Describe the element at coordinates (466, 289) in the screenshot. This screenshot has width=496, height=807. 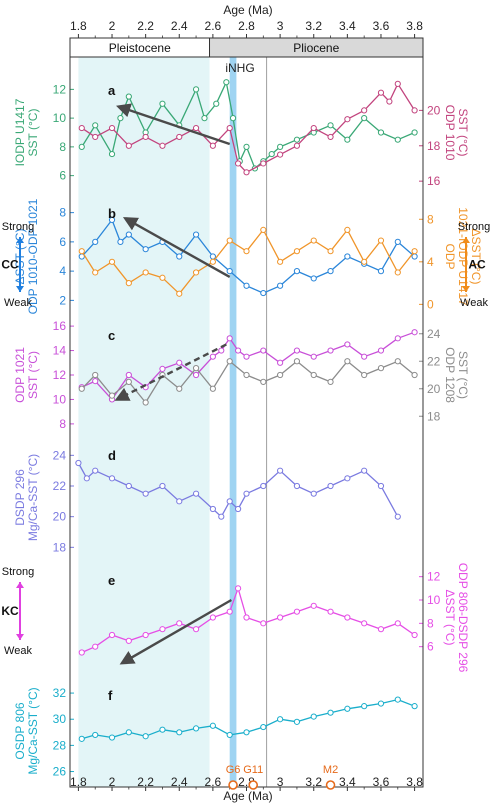
I see `arrow-head-down-ac` at that location.